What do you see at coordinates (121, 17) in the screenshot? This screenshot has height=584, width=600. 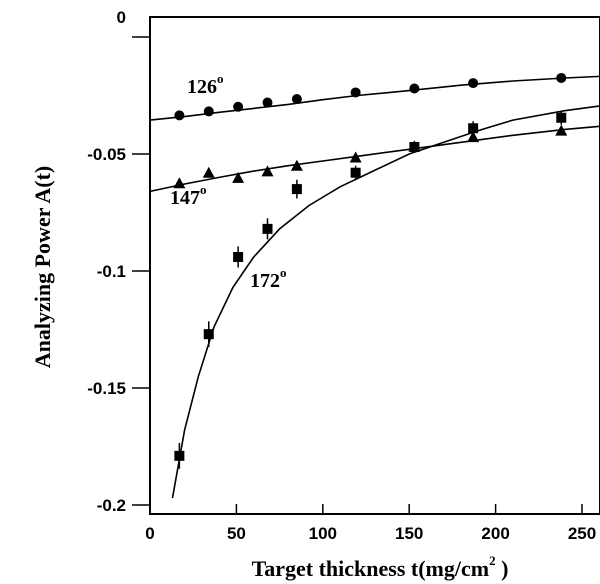 I see `y-tick-label: 0` at bounding box center [121, 17].